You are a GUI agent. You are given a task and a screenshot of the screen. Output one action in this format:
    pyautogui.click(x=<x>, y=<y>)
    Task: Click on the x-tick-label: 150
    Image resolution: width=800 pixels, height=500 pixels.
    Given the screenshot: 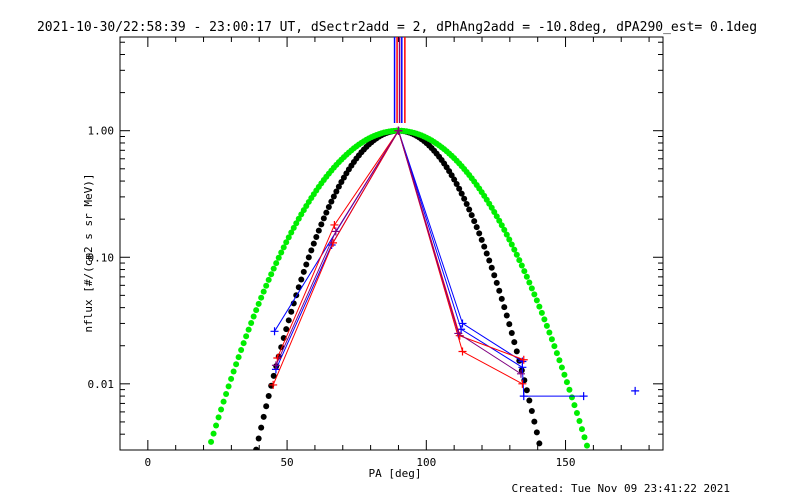 What is the action you would take?
    pyautogui.click(x=566, y=462)
    